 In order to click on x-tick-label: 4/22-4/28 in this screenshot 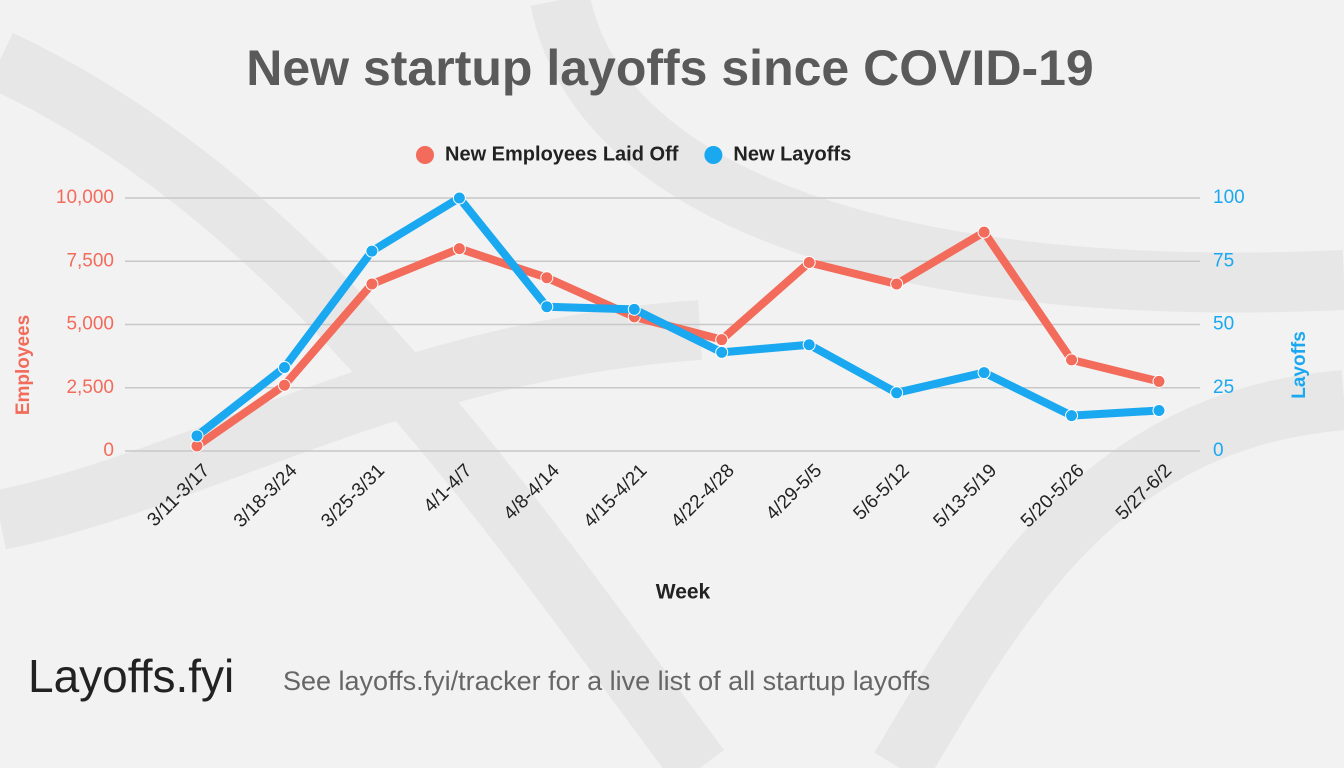, I will do `click(703, 496)`.